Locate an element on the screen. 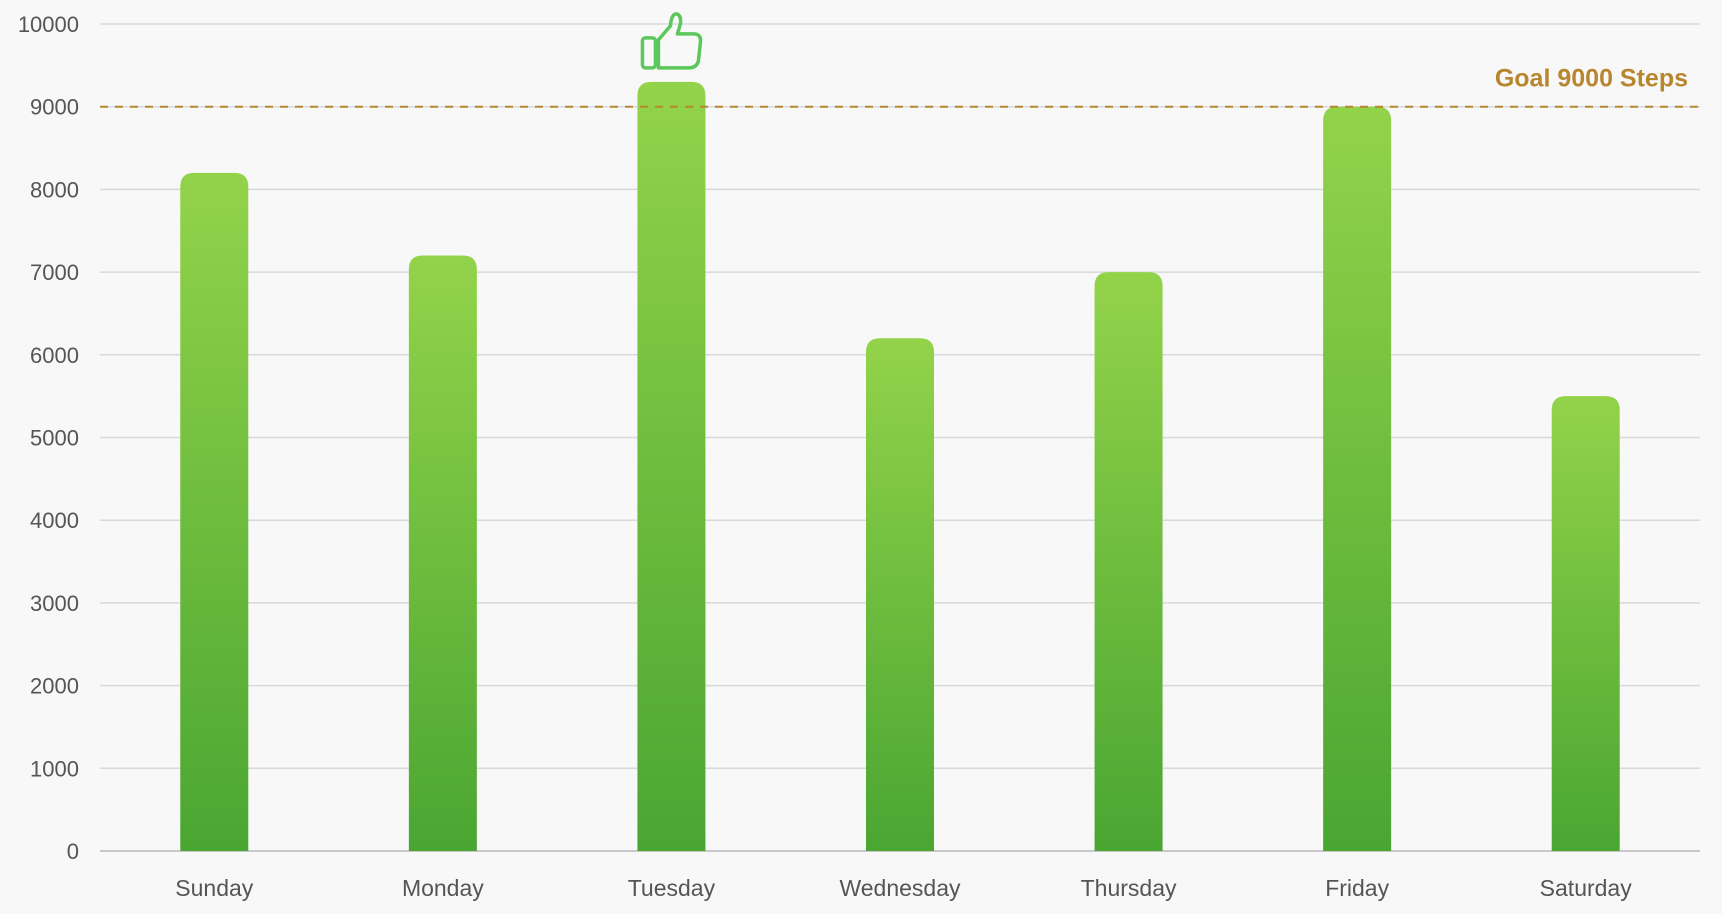 Image resolution: width=1722 pixels, height=914 pixels. bar-sunday is located at coordinates (214, 512).